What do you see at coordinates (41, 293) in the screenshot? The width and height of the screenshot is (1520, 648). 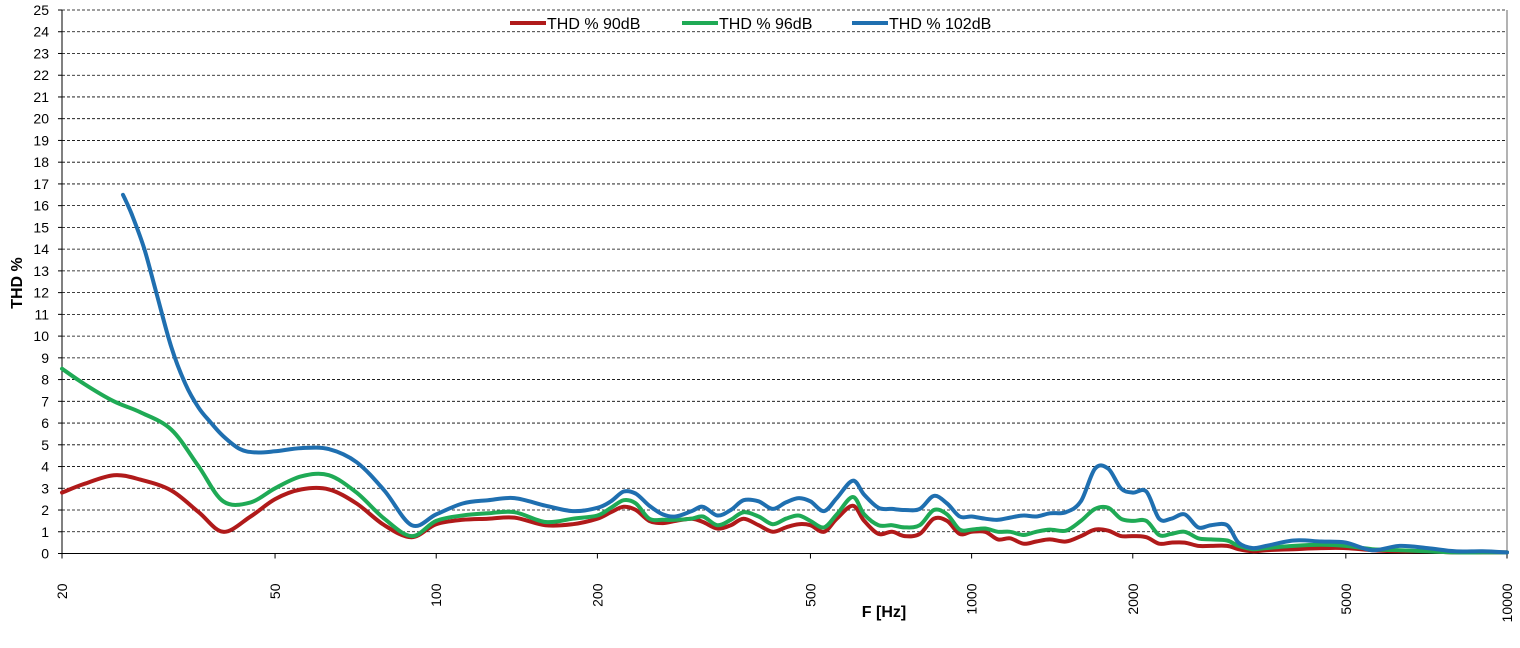 I see `y-tick-label: 12` at bounding box center [41, 293].